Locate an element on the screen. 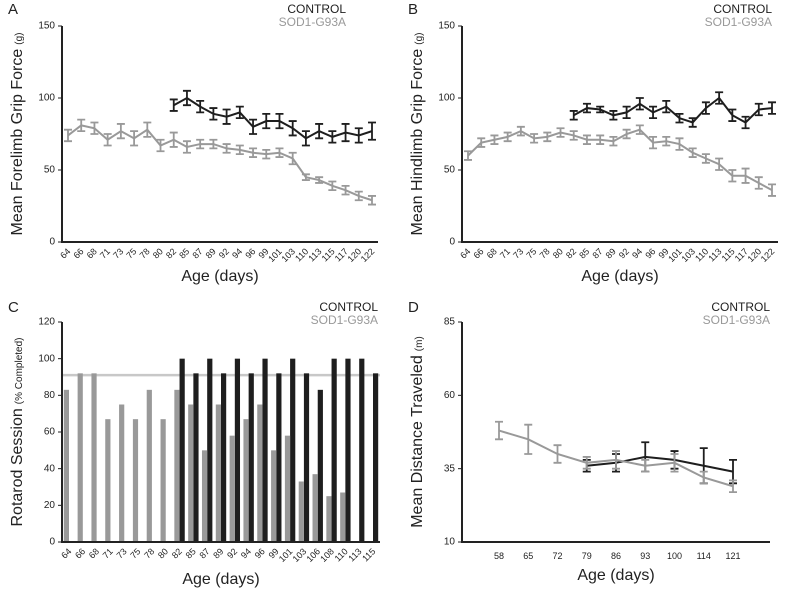 The height and width of the screenshot is (593, 800). panel-label: C is located at coordinates (13, 307).